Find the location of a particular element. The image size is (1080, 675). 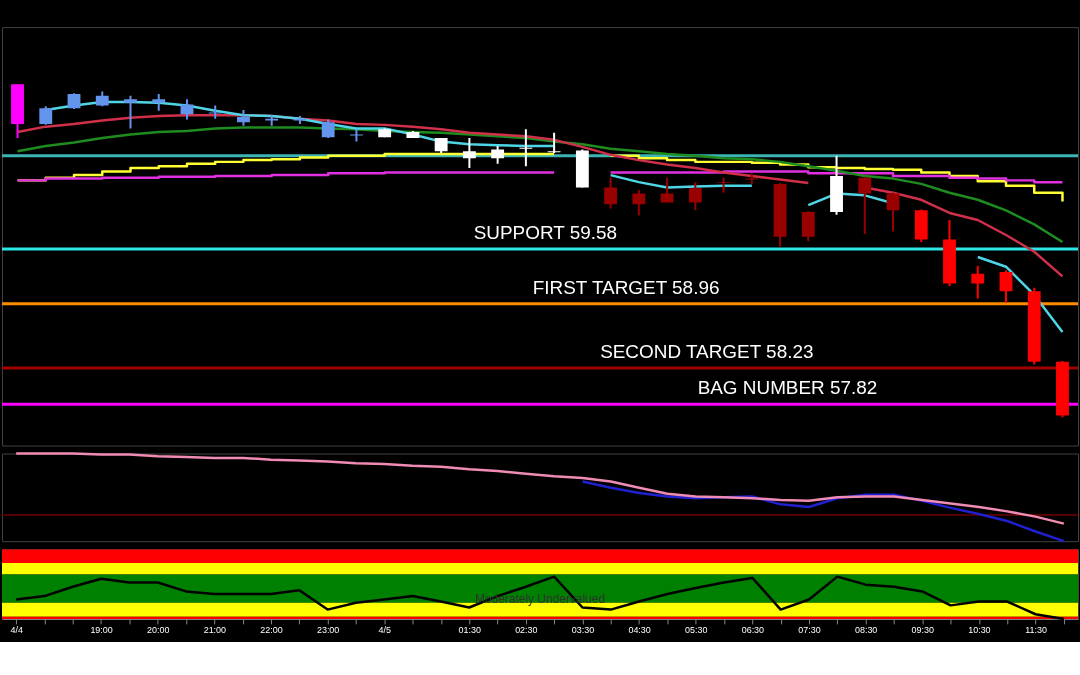

x-tick-label: 23:00 is located at coordinates (328, 630).